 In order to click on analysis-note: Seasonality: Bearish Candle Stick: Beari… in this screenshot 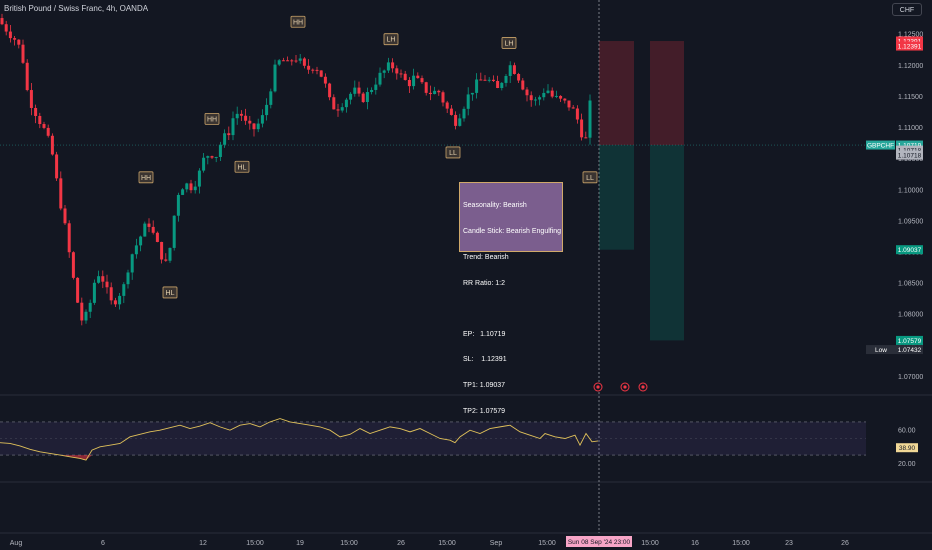, I will do `click(511, 298)`.